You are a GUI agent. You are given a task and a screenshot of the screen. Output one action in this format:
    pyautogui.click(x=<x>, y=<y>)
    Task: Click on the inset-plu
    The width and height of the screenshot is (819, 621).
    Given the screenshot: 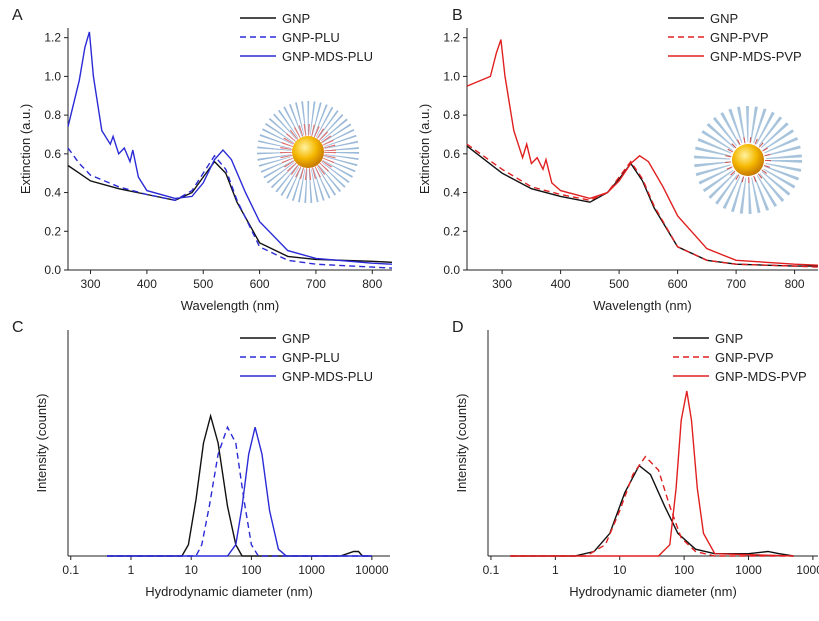 What is the action you would take?
    pyautogui.click(x=308, y=152)
    